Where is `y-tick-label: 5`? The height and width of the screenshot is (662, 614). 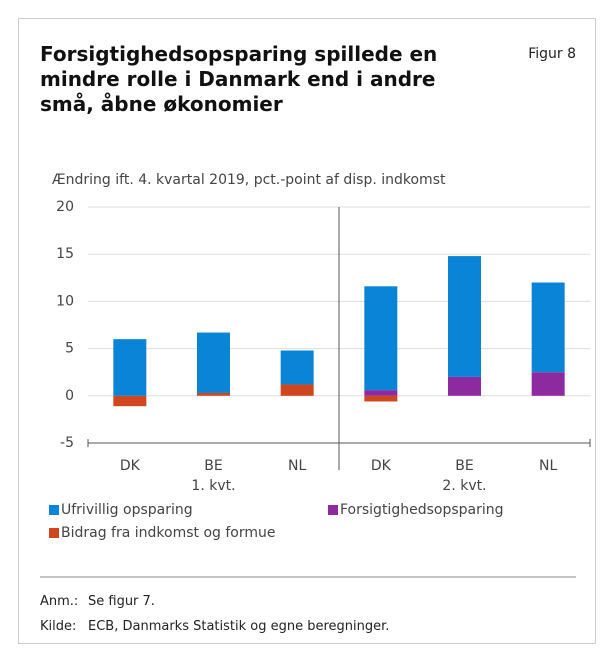 y-tick-label: 5 is located at coordinates (69, 349).